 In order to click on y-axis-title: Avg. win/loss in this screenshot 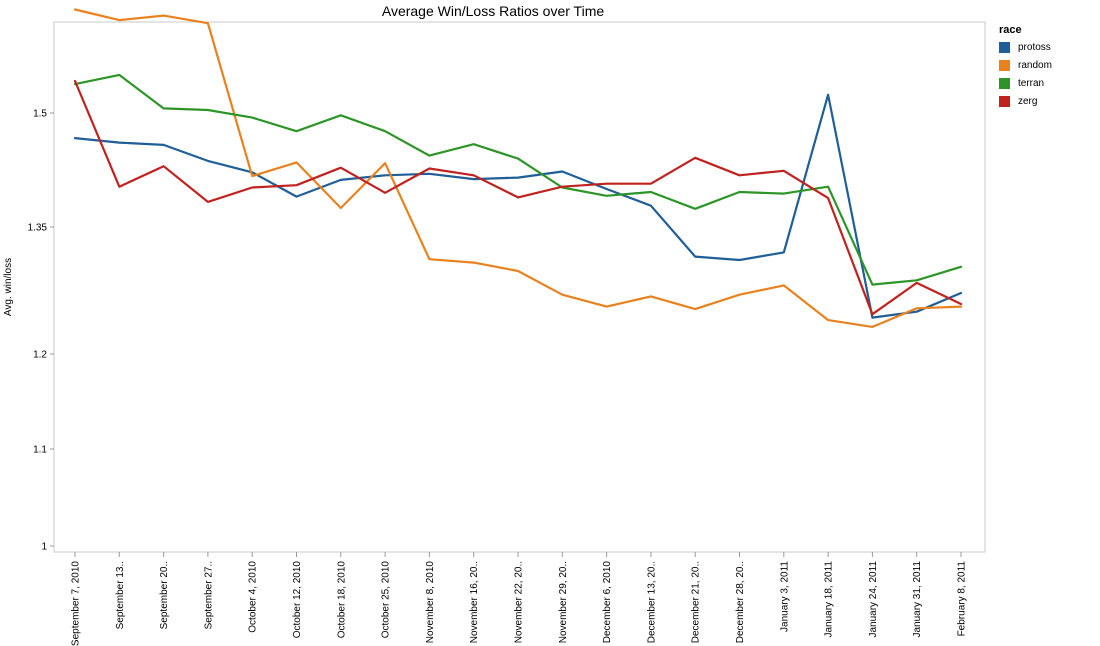, I will do `click(8, 287)`.